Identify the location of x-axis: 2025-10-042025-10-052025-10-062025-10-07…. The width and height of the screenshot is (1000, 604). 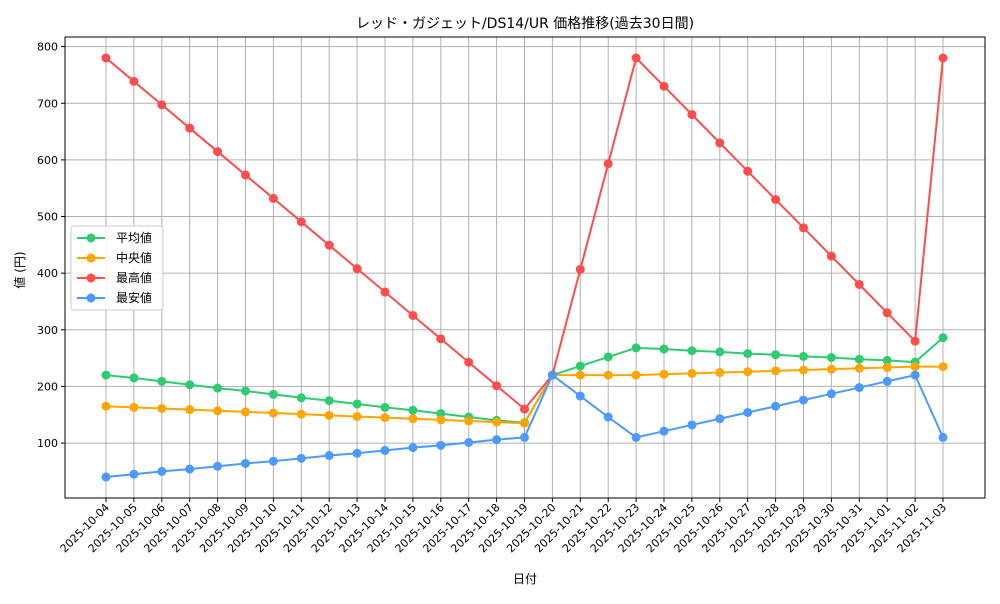
(503, 526).